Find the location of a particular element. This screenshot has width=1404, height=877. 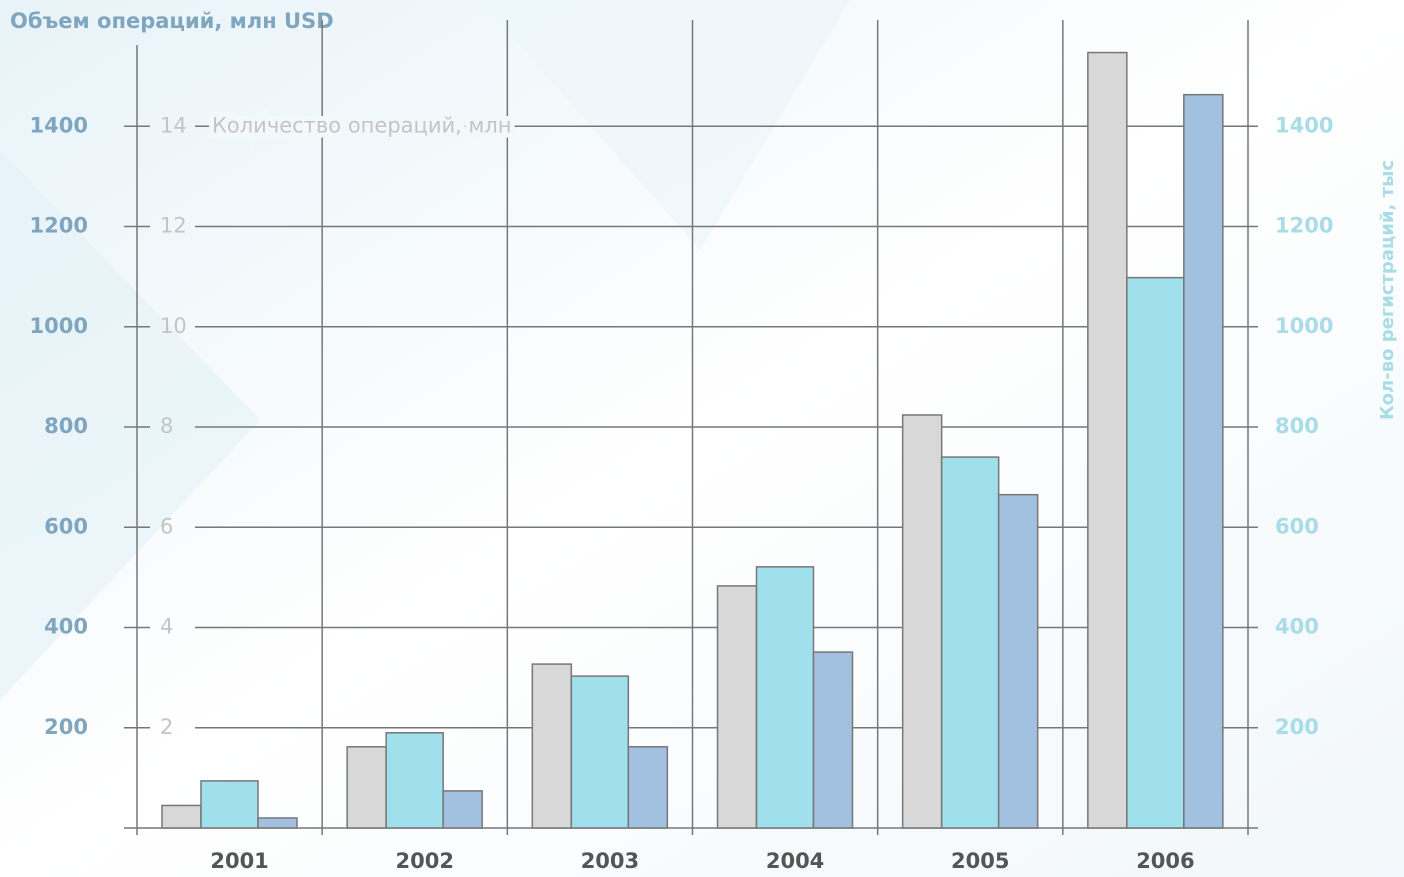

y-tick-label: 600 is located at coordinates (66, 526).